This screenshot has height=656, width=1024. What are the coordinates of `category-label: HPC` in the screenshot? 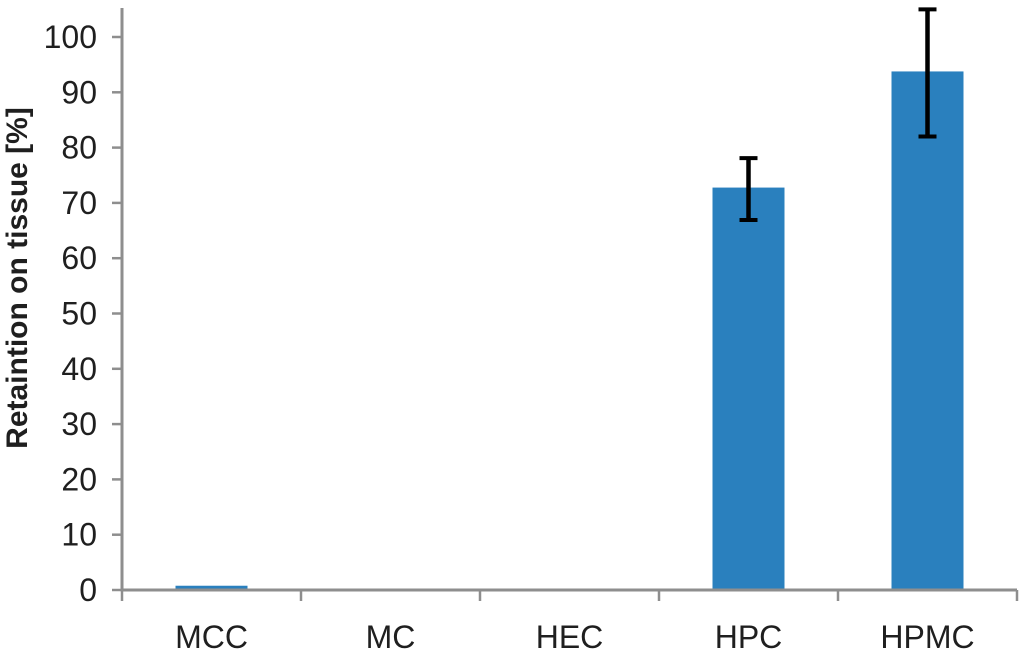 It's located at (749, 637).